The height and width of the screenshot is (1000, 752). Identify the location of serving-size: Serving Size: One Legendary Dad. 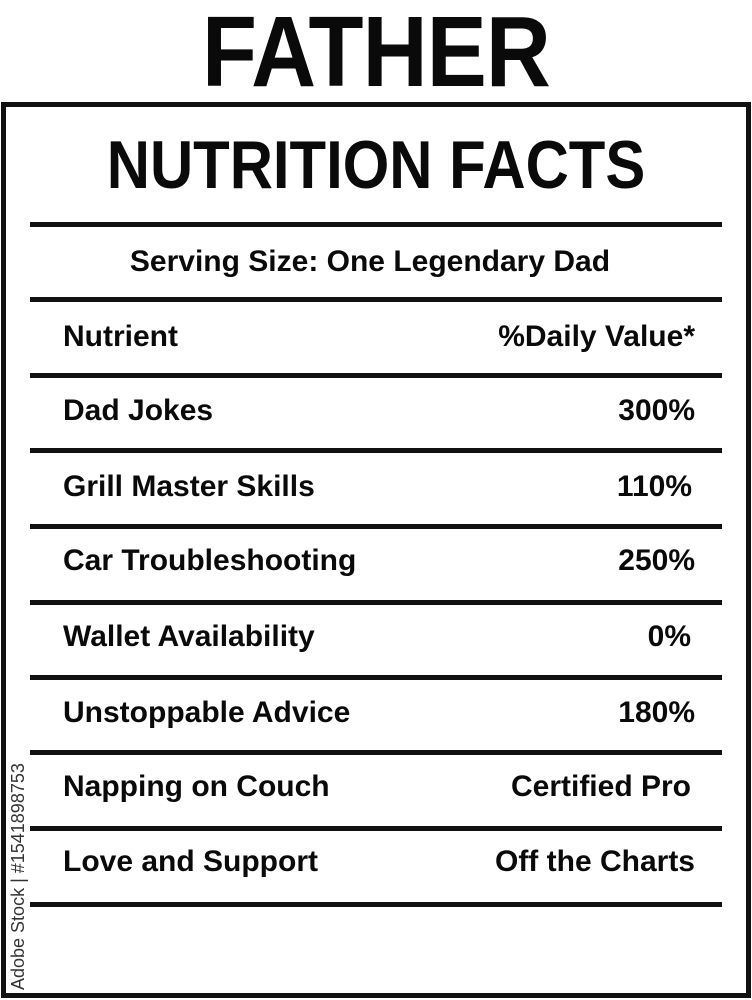
(370, 261).